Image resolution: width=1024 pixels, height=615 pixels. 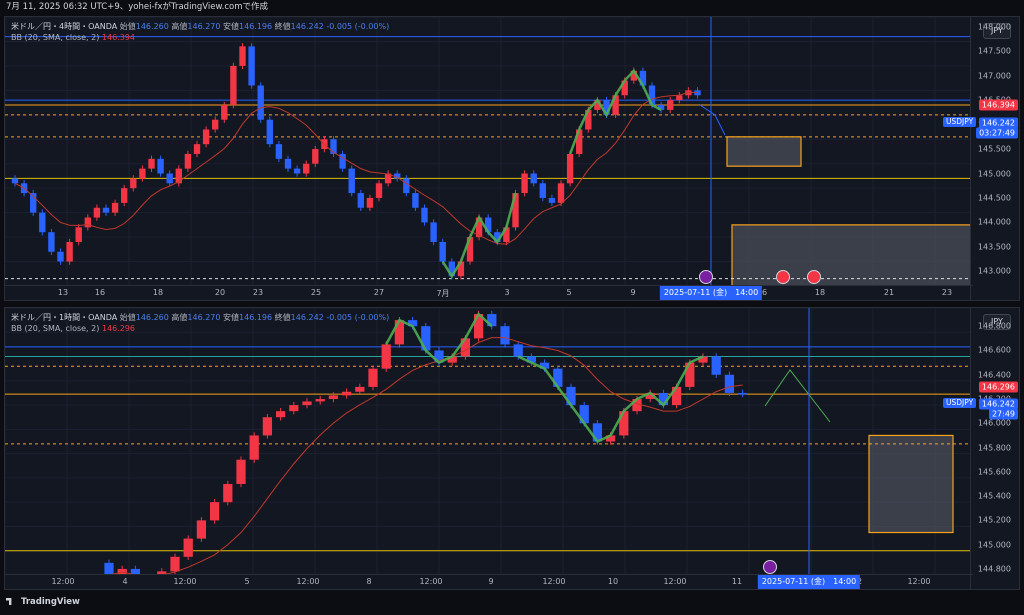 I want to click on legend-open-label: 始値, so click(x=127, y=26).